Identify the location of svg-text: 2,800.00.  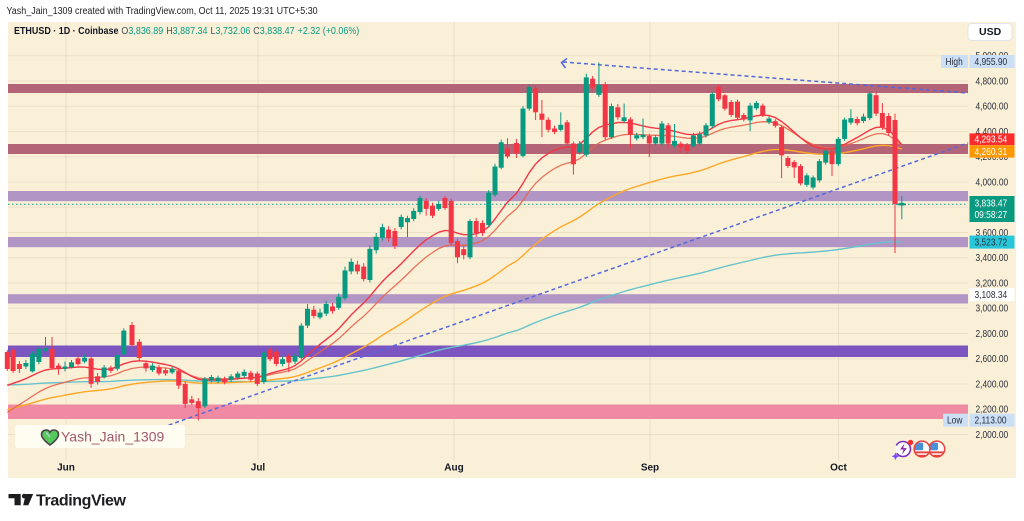
(992, 333).